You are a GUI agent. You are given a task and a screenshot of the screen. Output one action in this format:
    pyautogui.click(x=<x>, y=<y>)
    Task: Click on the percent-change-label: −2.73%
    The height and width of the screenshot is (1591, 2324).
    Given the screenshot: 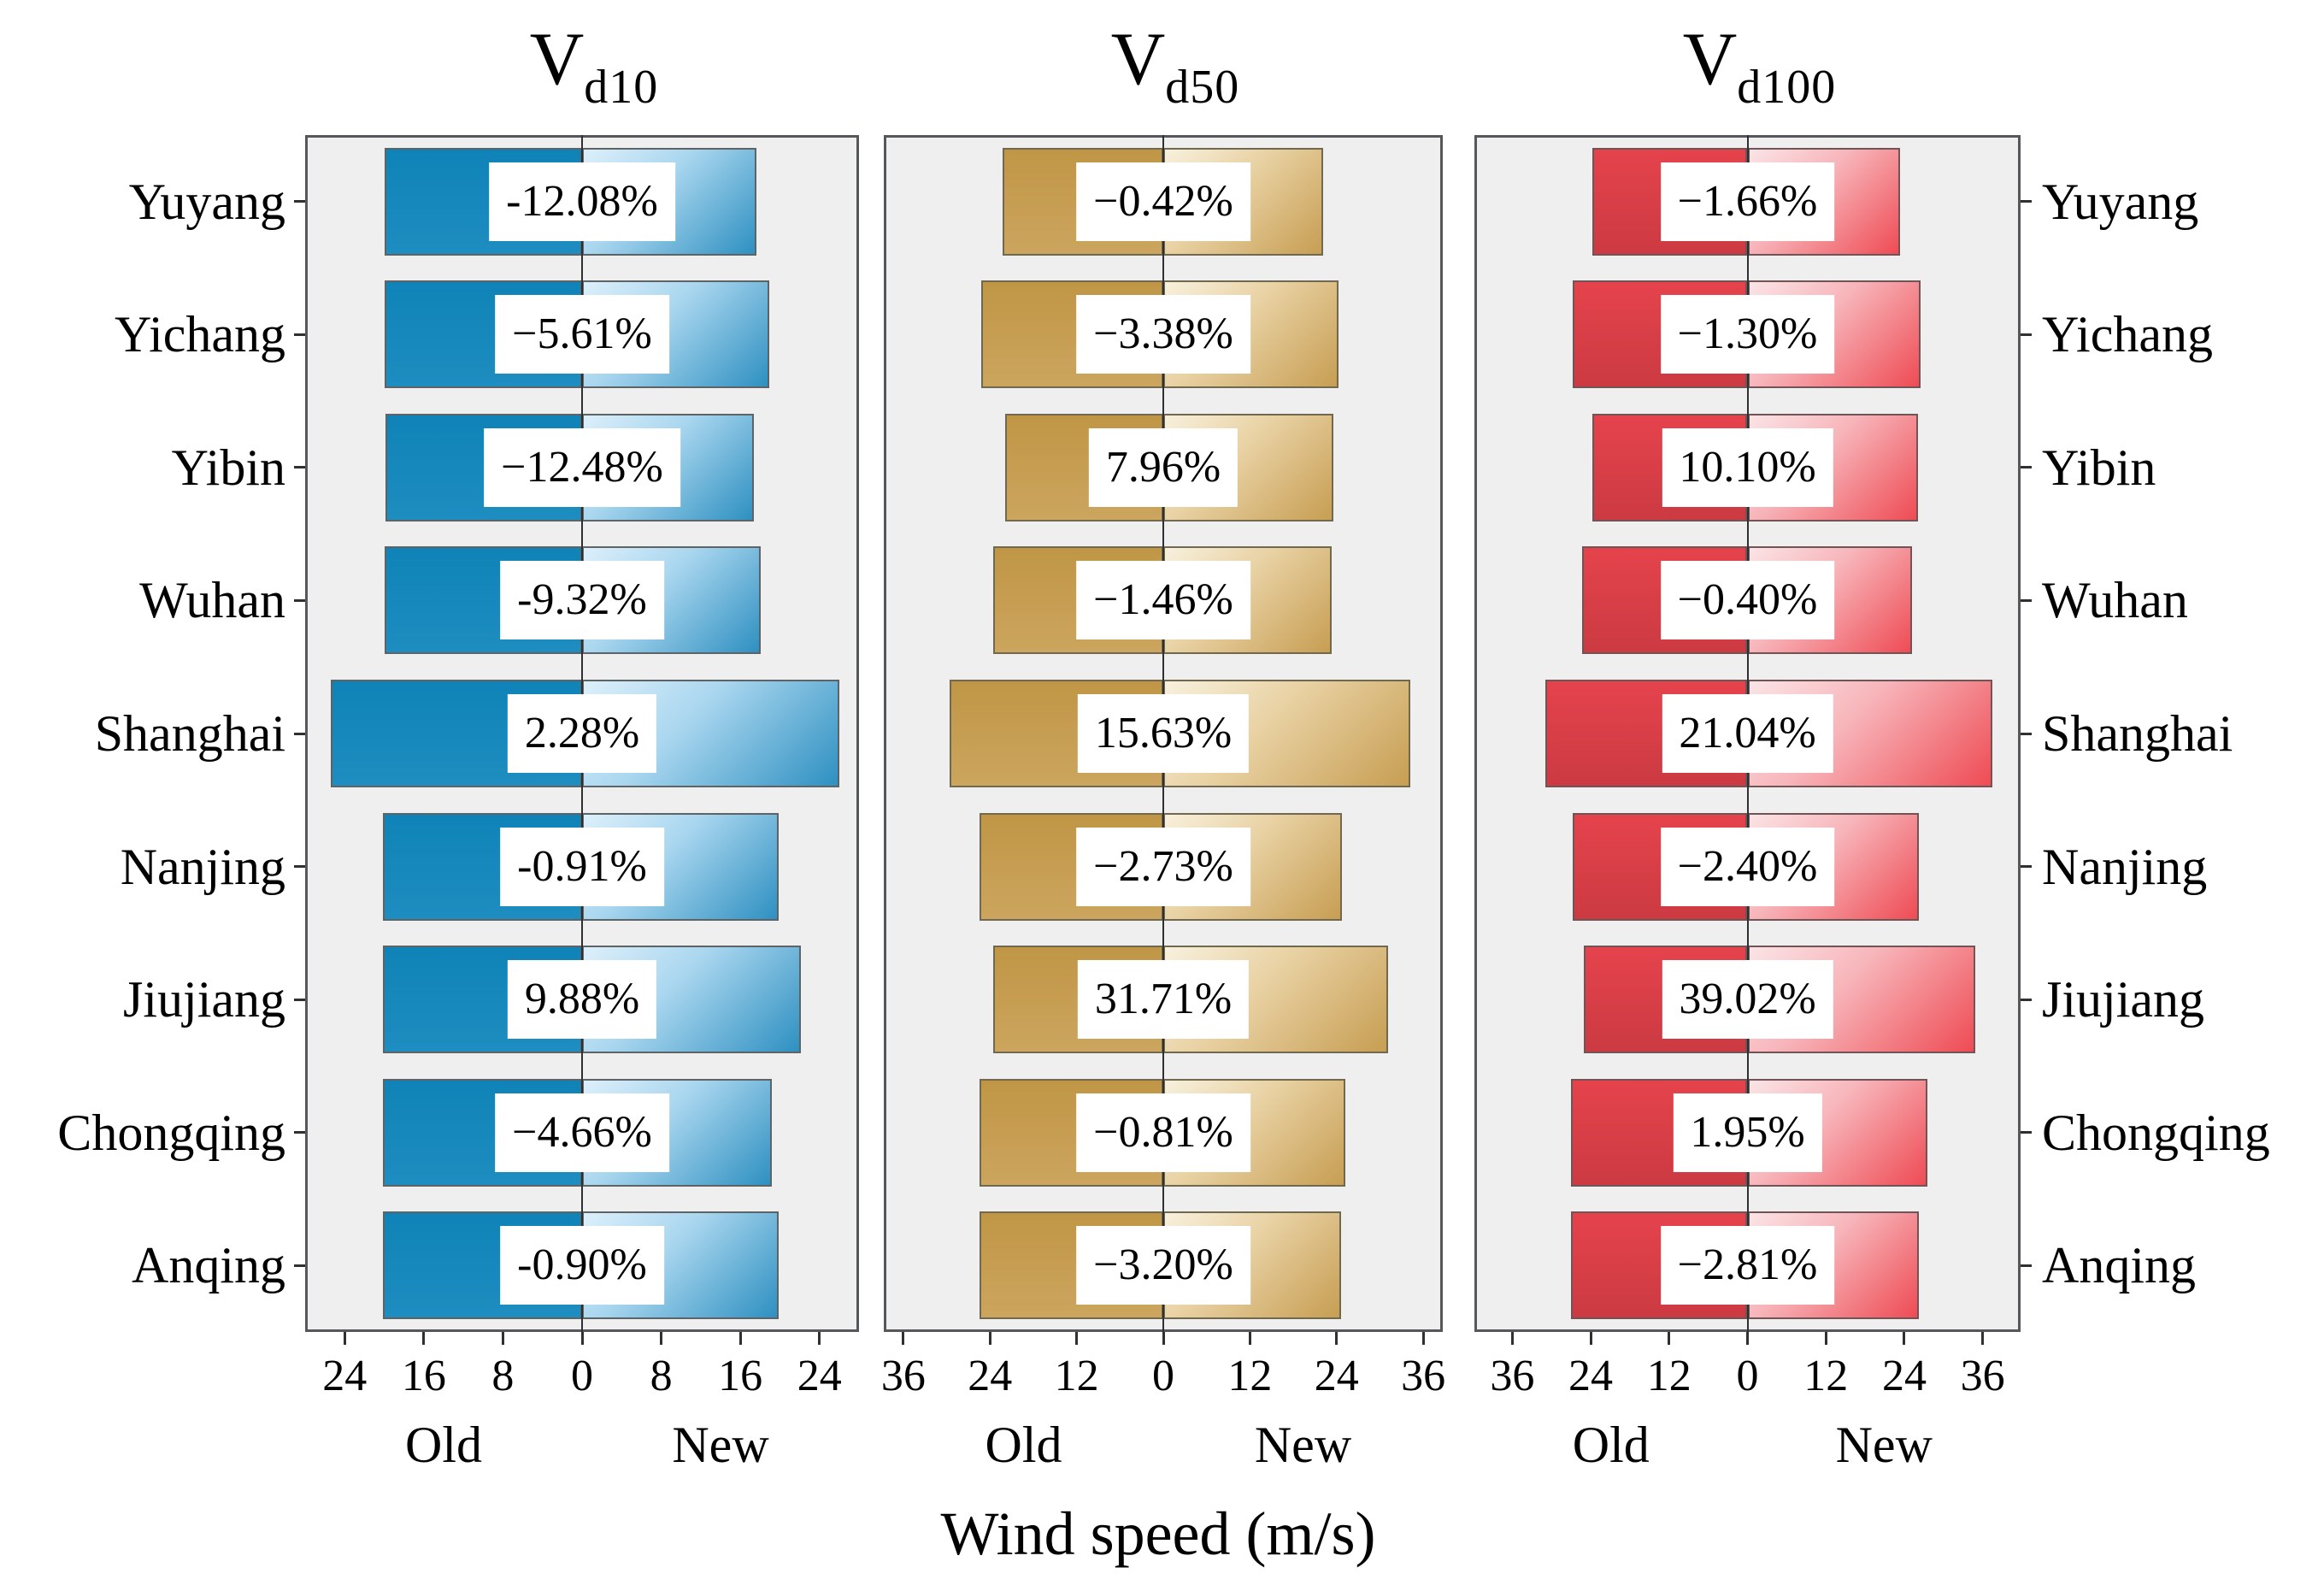 What is the action you would take?
    pyautogui.click(x=1163, y=866)
    